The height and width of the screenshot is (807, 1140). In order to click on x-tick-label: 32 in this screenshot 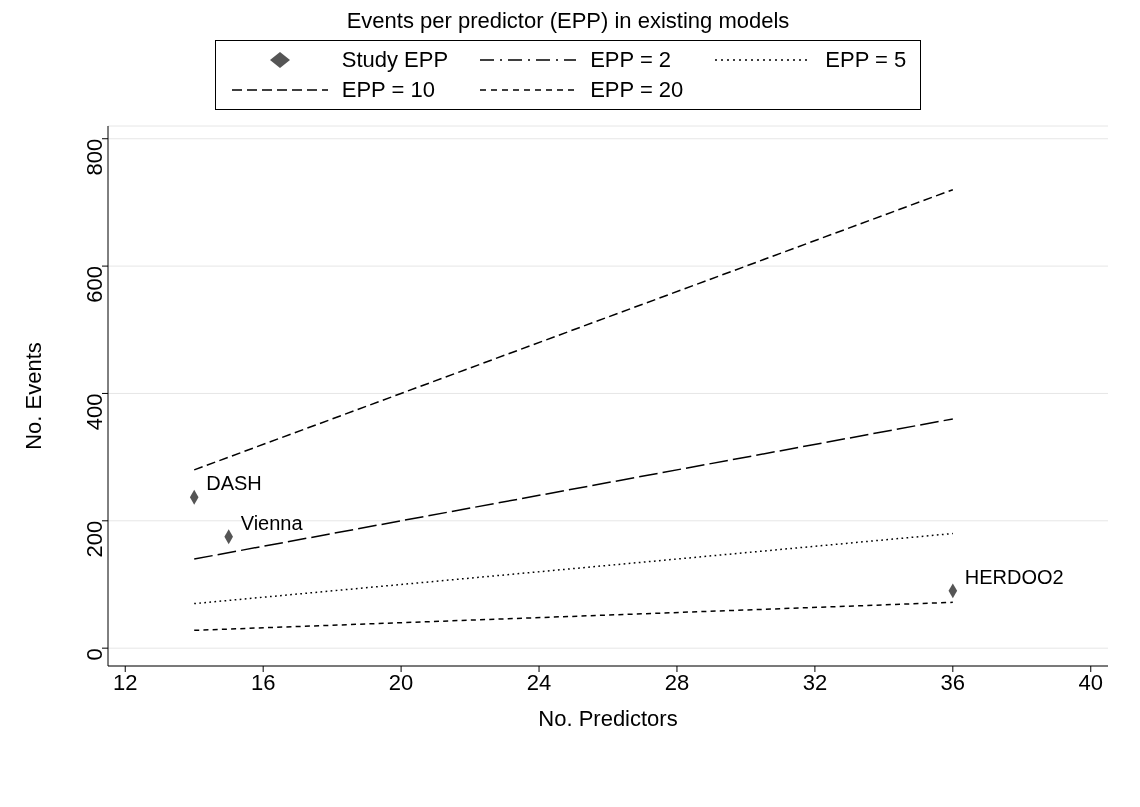, I will do `click(815, 682)`.